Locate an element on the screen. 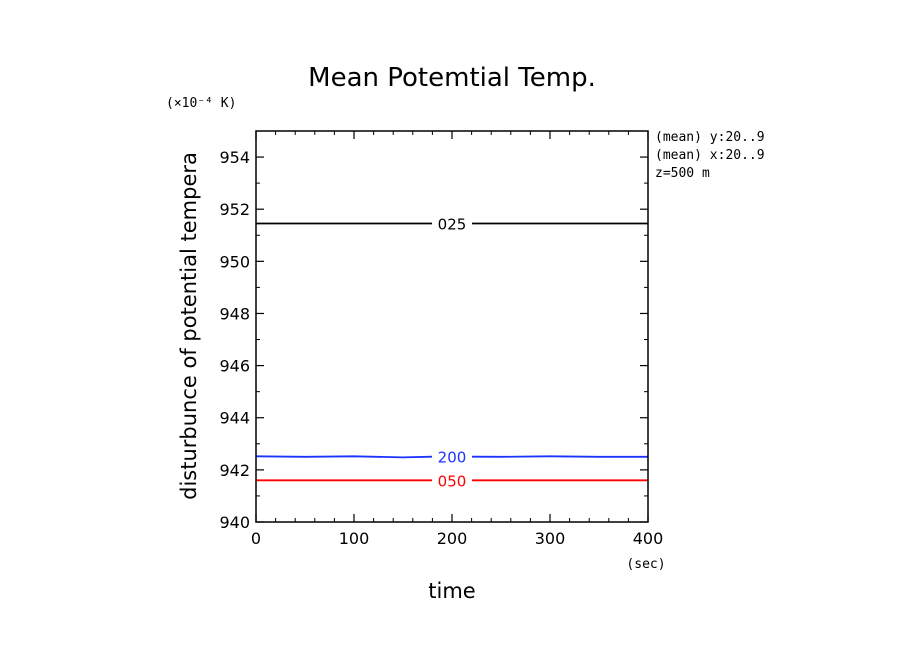 The height and width of the screenshot is (654, 904). x-tick-label: 100 is located at coordinates (354, 538).